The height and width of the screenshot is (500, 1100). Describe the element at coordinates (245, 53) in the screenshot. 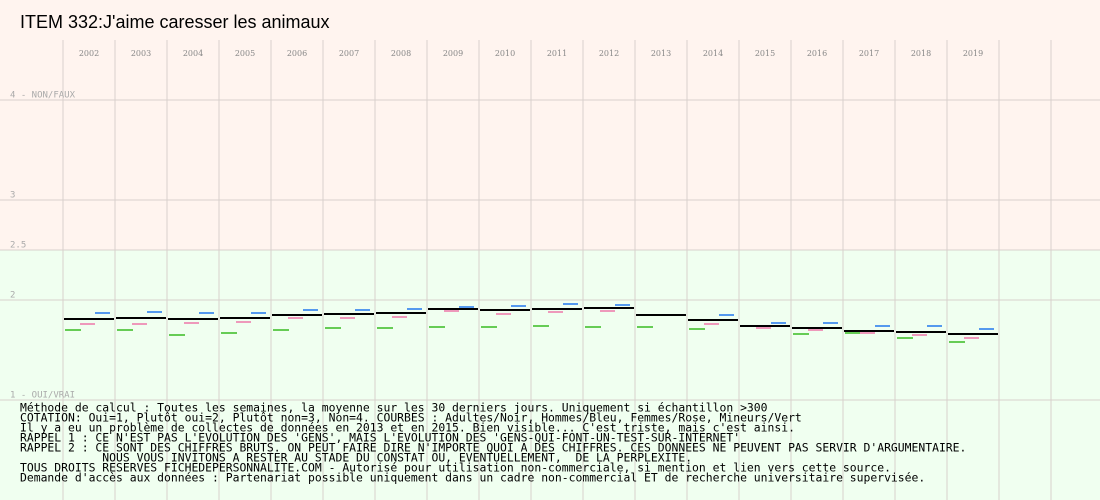

I see `x-tick-label: 2005` at that location.